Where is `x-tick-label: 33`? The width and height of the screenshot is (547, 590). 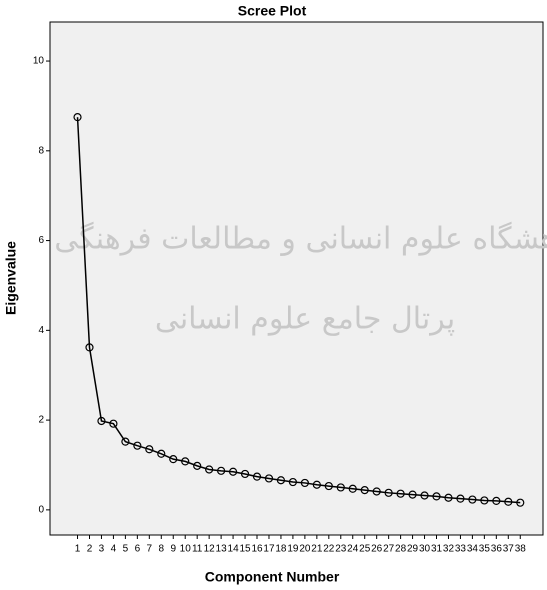
x-tick-label: 33 is located at coordinates (461, 549).